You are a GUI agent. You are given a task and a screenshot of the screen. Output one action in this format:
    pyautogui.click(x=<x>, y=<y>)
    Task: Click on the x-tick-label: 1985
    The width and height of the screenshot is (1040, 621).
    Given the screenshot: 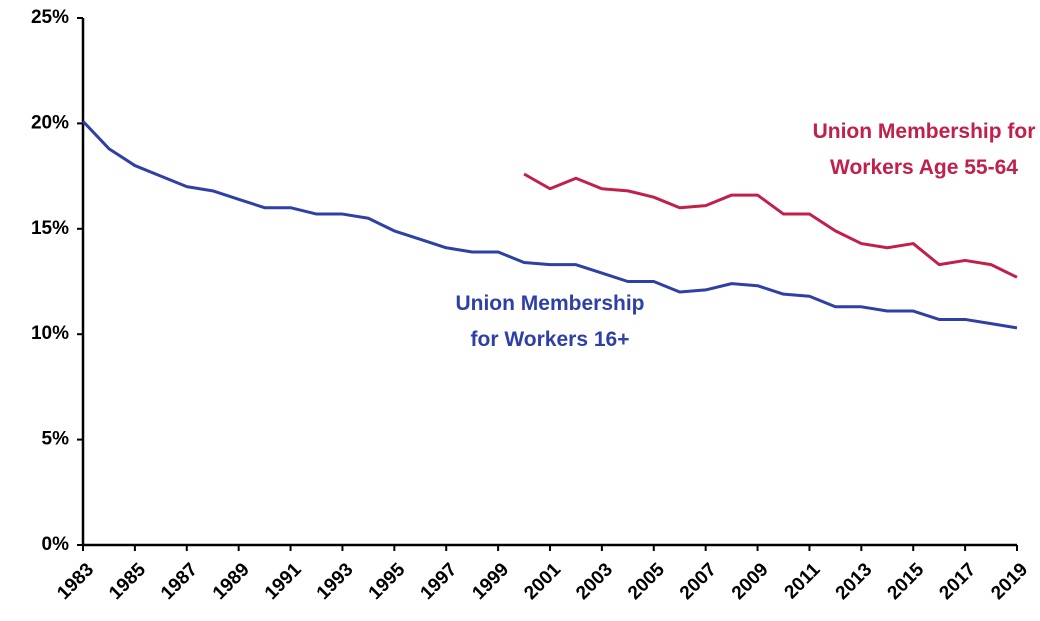 What is the action you would take?
    pyautogui.click(x=127, y=581)
    